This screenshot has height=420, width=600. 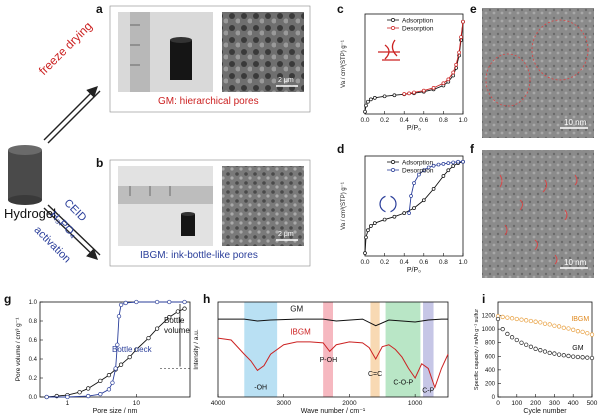 I want to click on x-axis-label: Wave number / cm⁻¹, so click(x=333, y=411).